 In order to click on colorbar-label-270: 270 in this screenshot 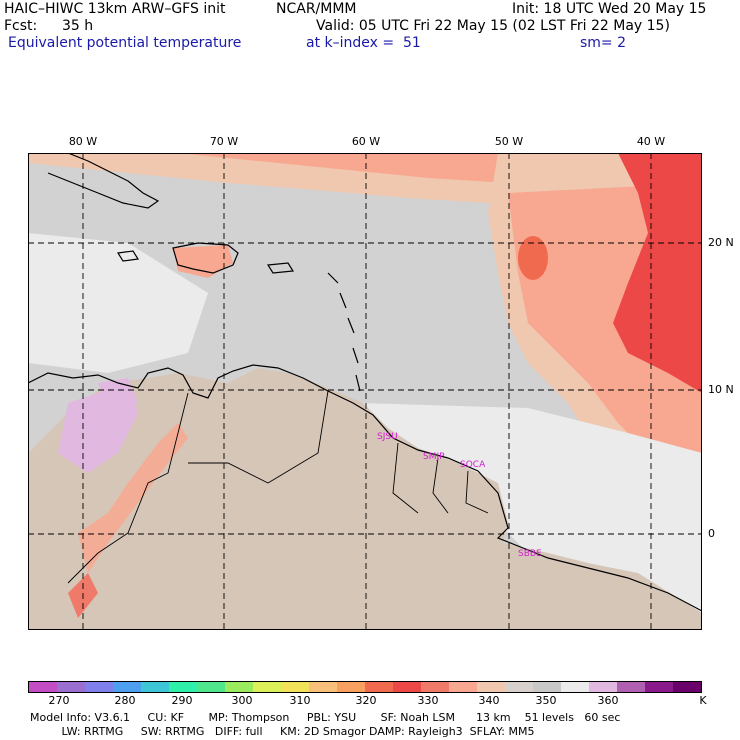, I will do `click(59, 700)`.